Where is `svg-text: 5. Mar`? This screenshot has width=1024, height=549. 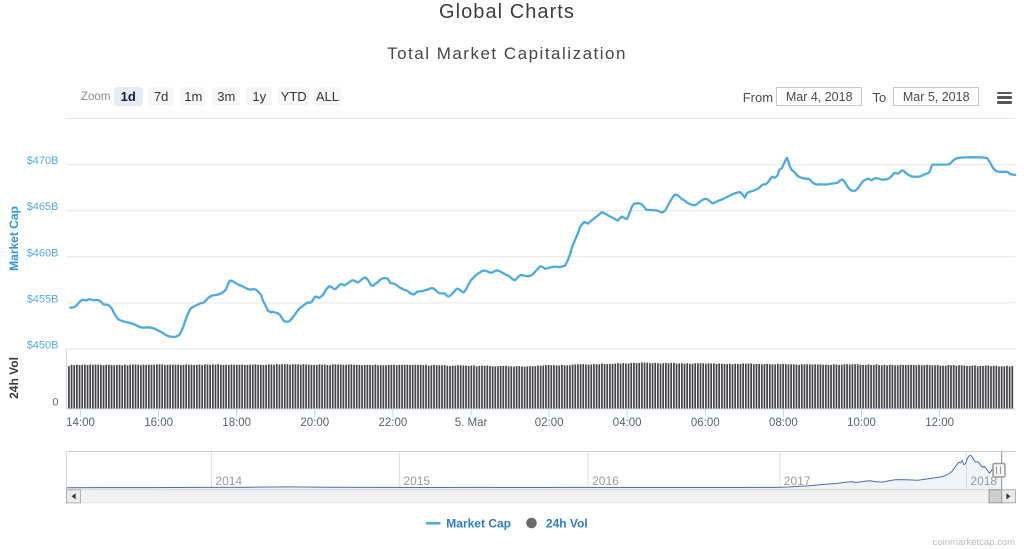 svg-text: 5. Mar is located at coordinates (471, 423).